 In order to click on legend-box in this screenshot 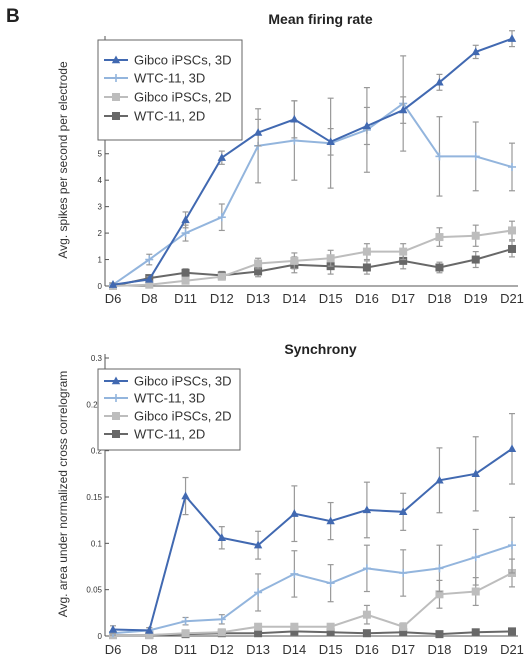, I will do `click(169, 409)`.